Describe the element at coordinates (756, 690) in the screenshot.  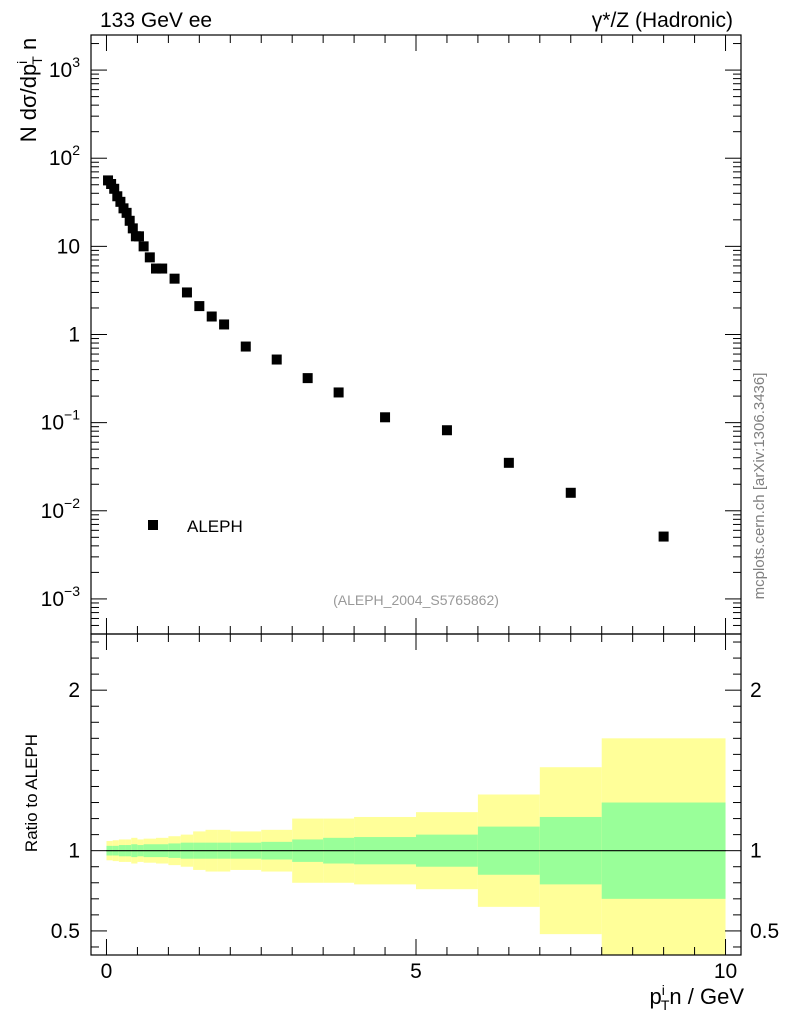
I see `y-tick-label-ratio-right-2: 2` at that location.